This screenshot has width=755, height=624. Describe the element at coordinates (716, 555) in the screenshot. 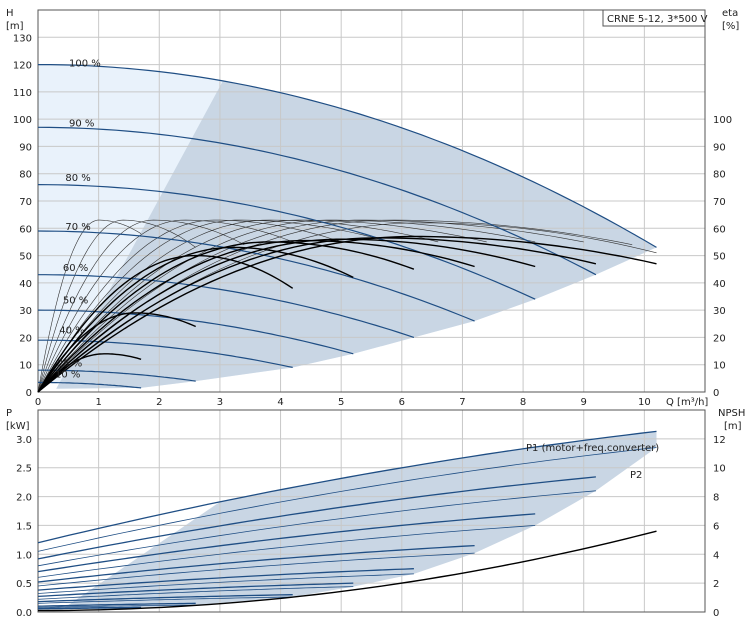

I see `y-tick-label-right: 4` at that location.